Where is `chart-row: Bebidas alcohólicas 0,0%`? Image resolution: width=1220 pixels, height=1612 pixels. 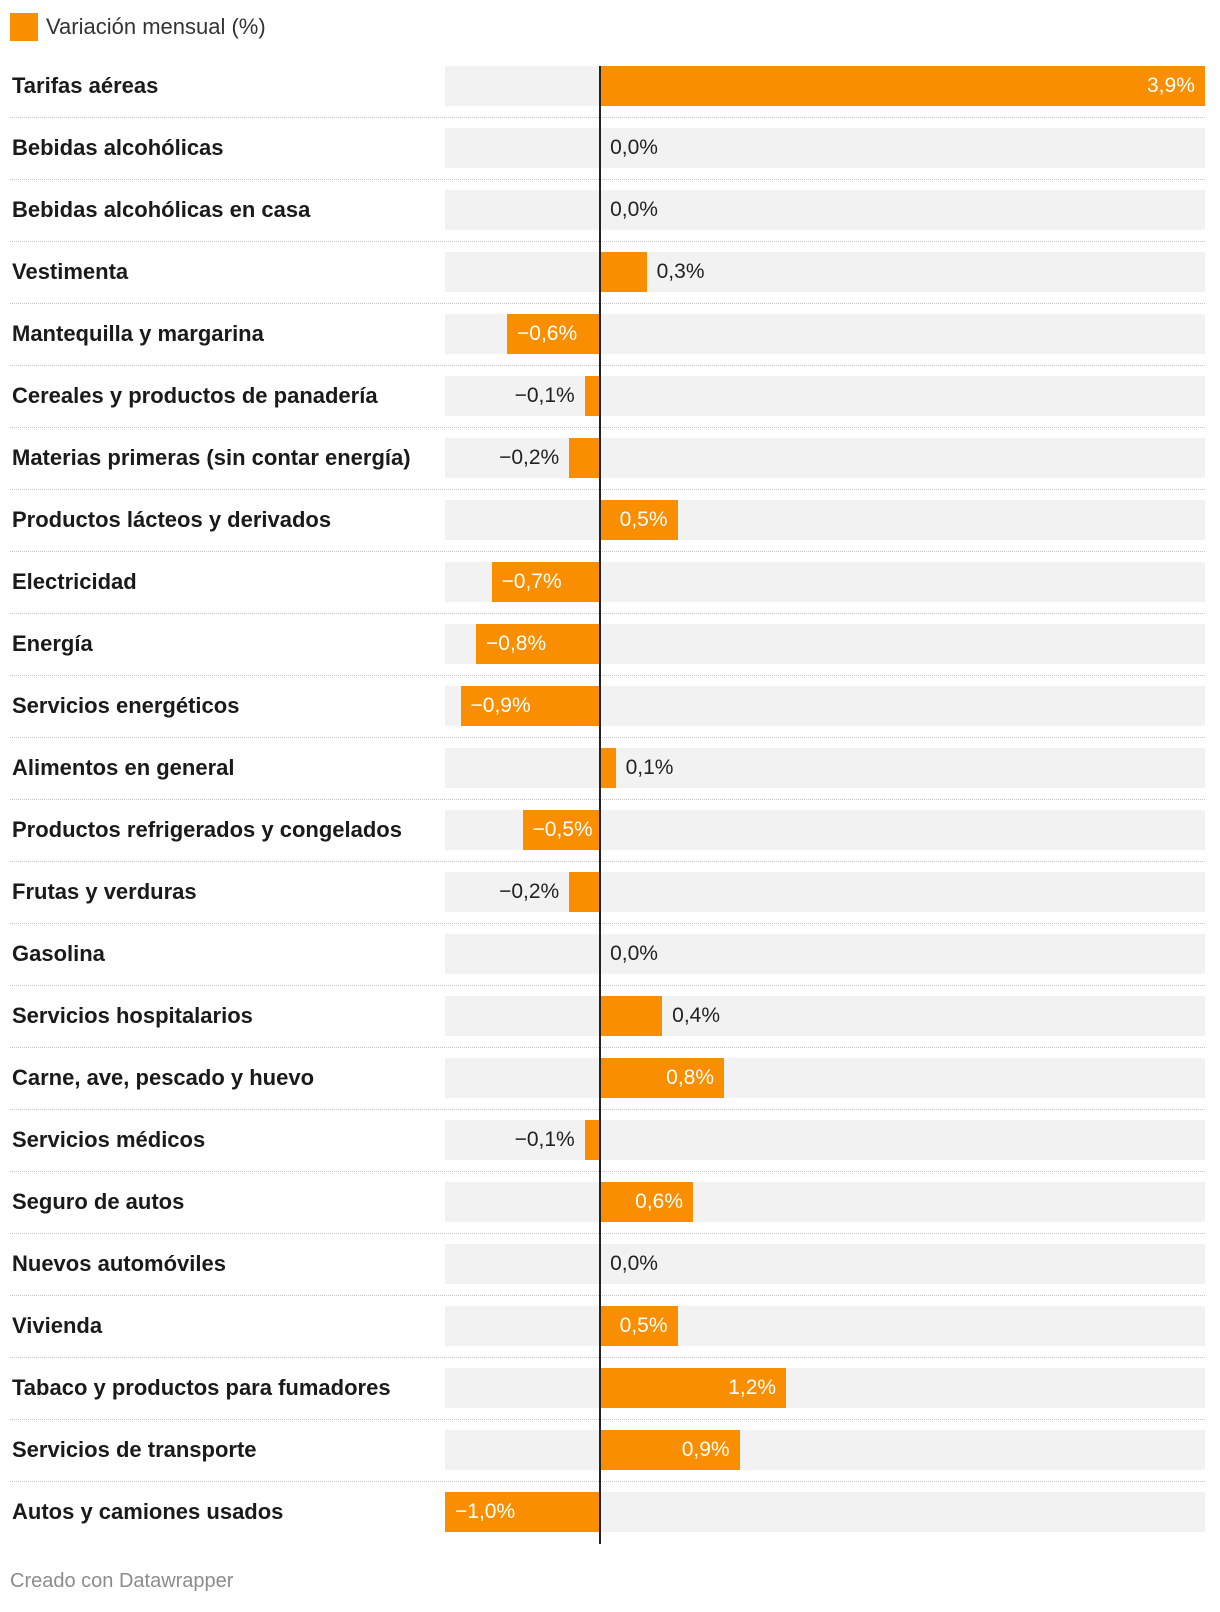 chart-row: Bebidas alcohólicas 0,0% is located at coordinates (610, 152).